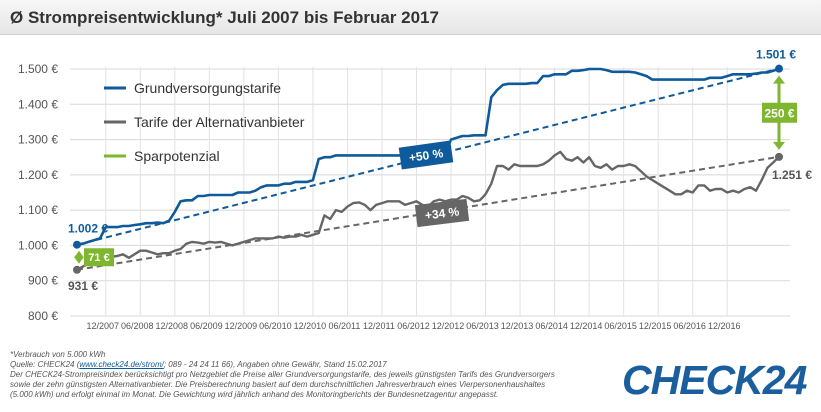  Describe the element at coordinates (38, 210) in the screenshot. I see `y-tick-label: 1.100 €` at that location.